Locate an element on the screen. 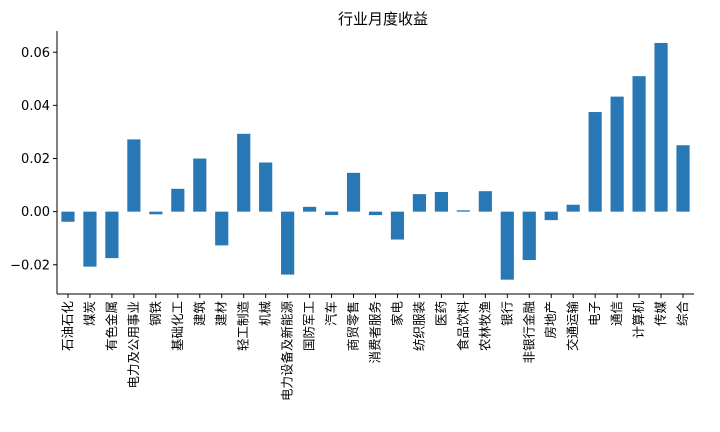 Image resolution: width=720 pixels, height=432 pixels. x-tick-label-0: 石油石化 is located at coordinates (67, 326).